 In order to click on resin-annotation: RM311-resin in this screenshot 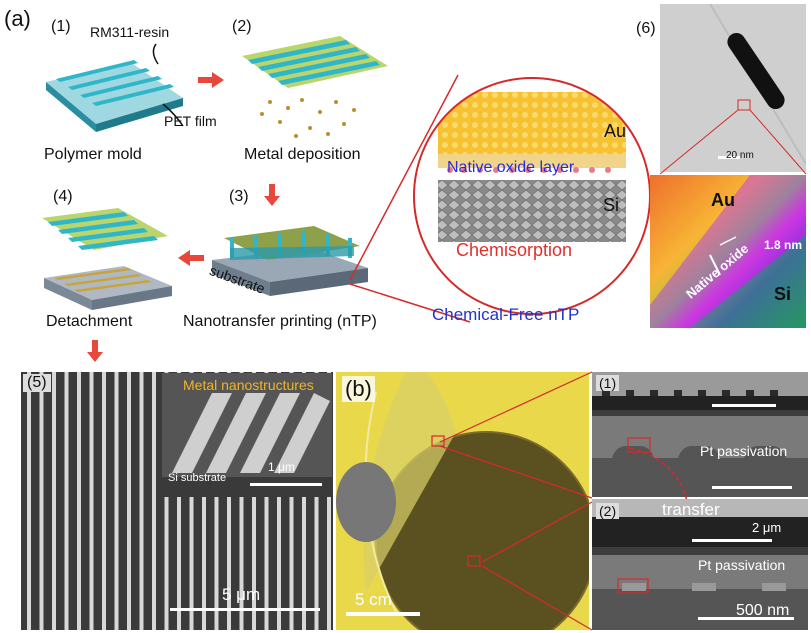, I will do `click(130, 32)`.